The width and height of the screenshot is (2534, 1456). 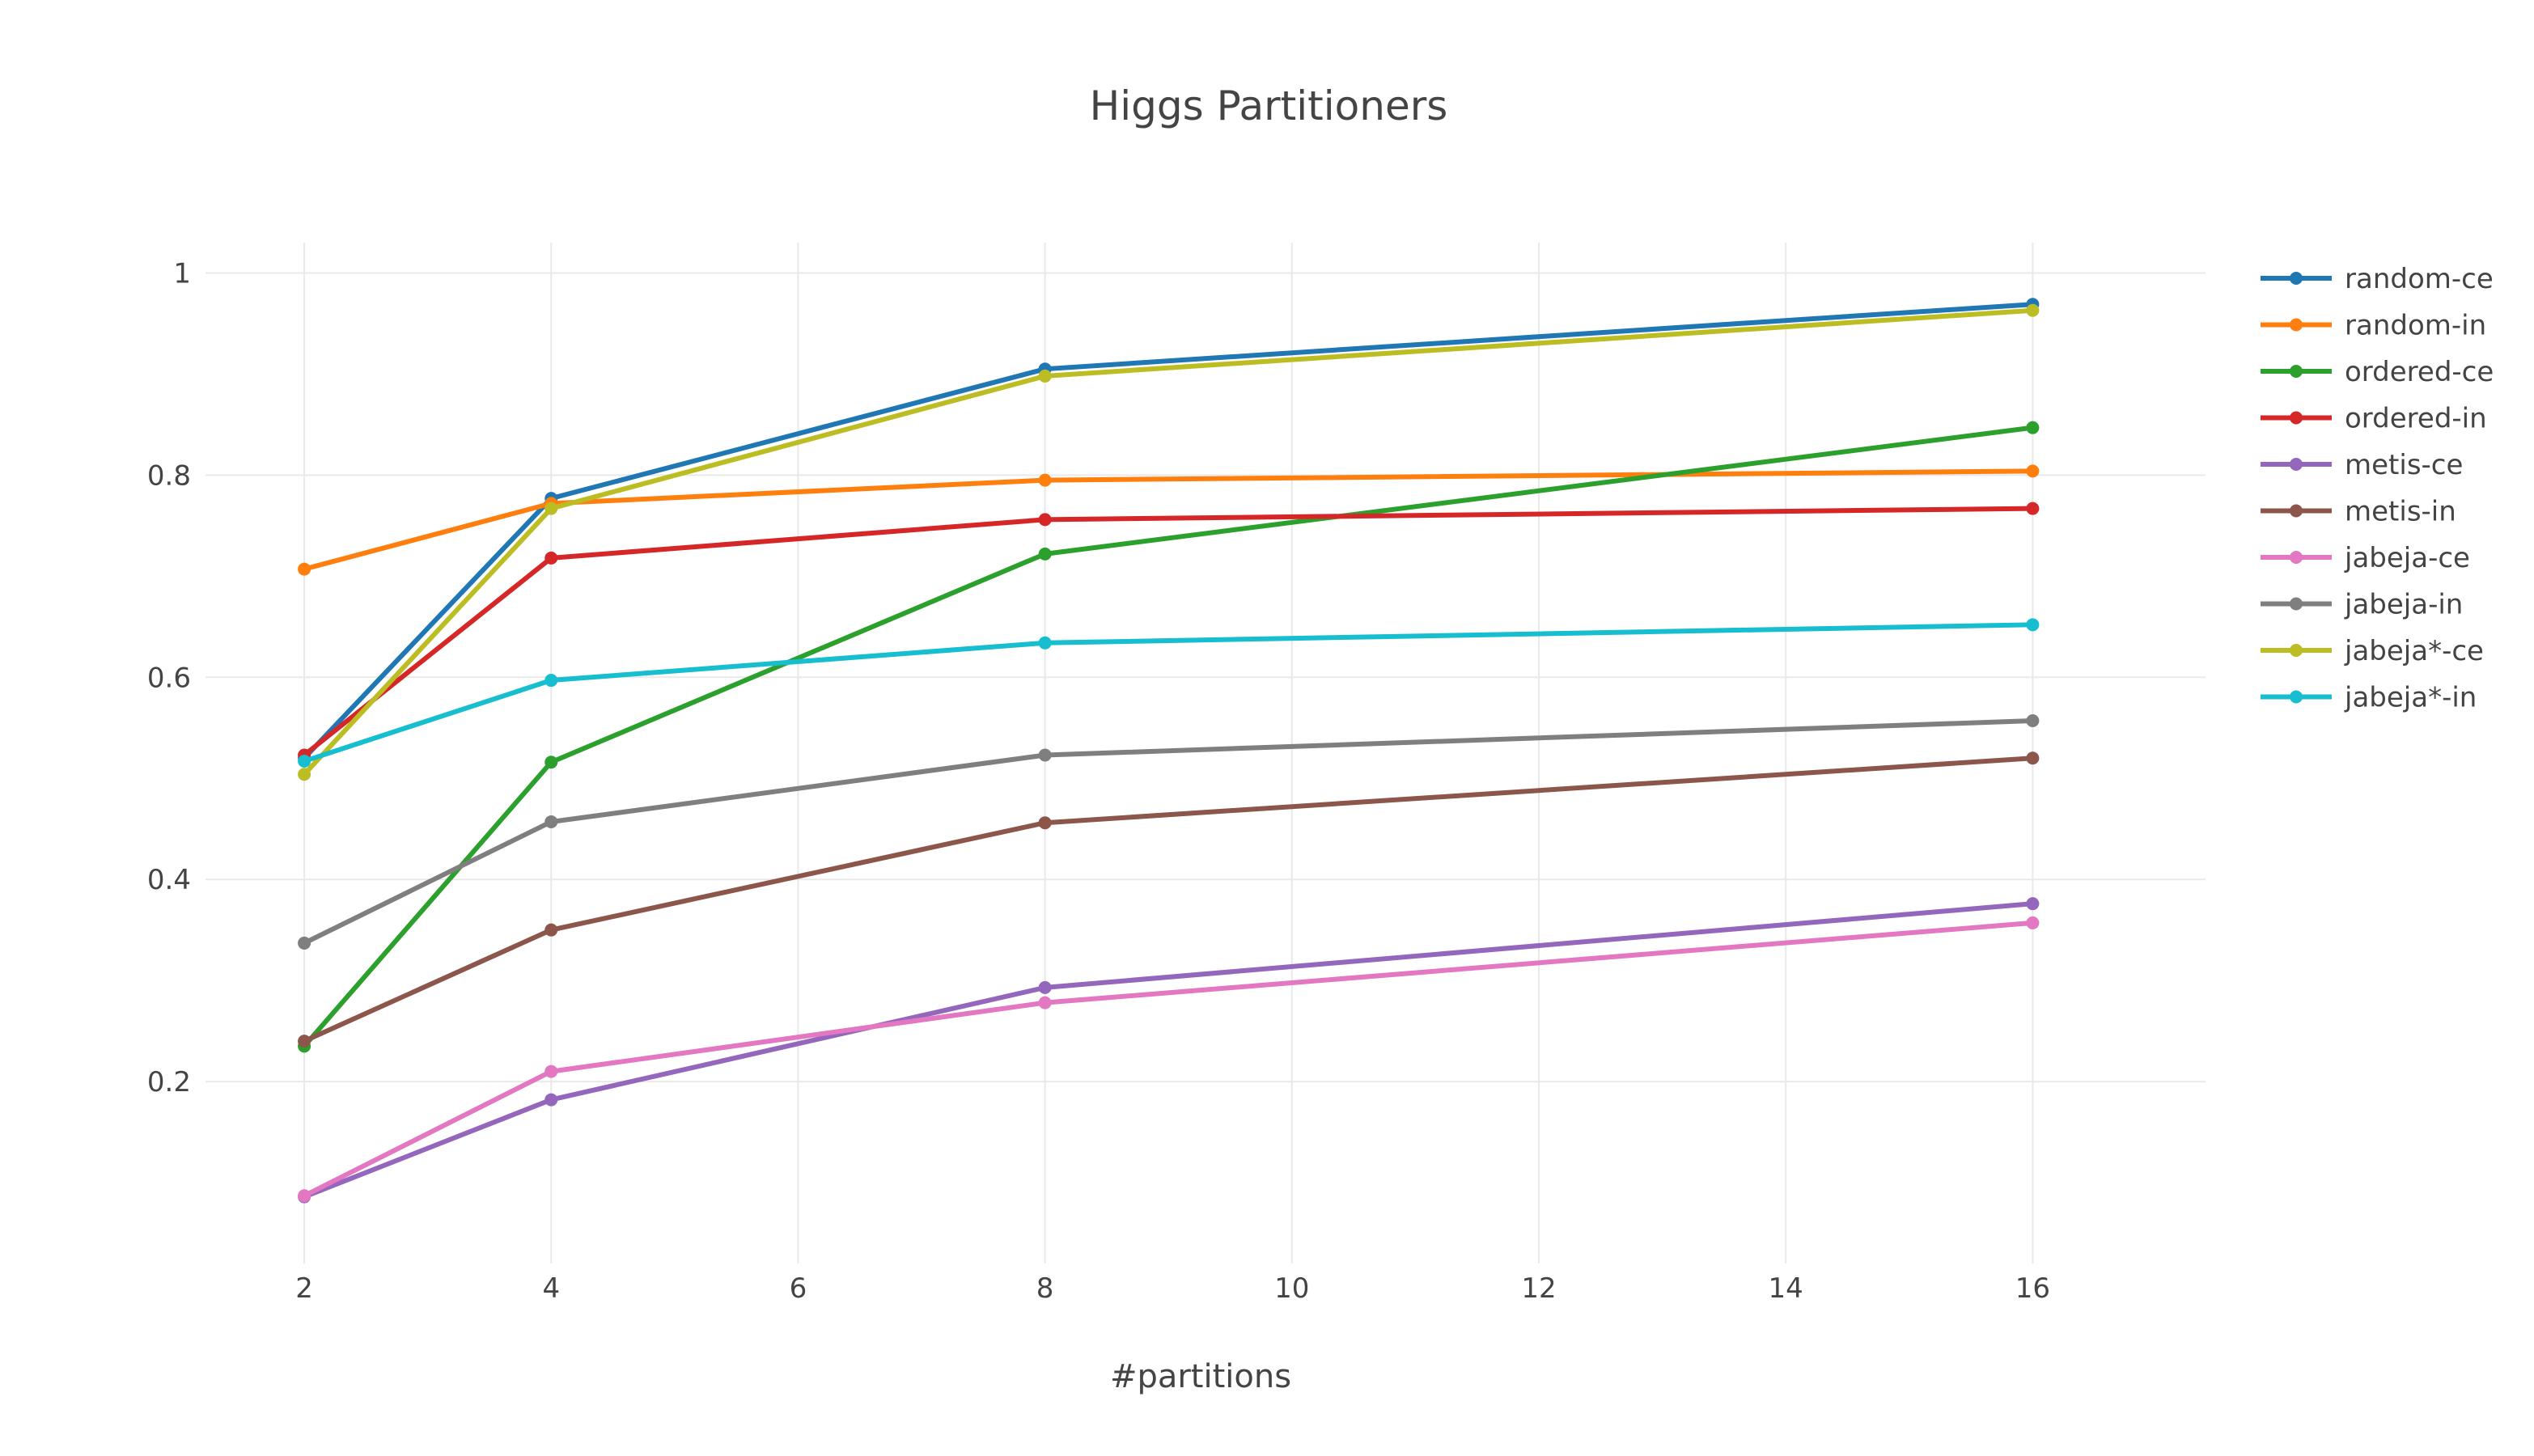 I want to click on legend-label: metis-ce, so click(x=2404, y=465).